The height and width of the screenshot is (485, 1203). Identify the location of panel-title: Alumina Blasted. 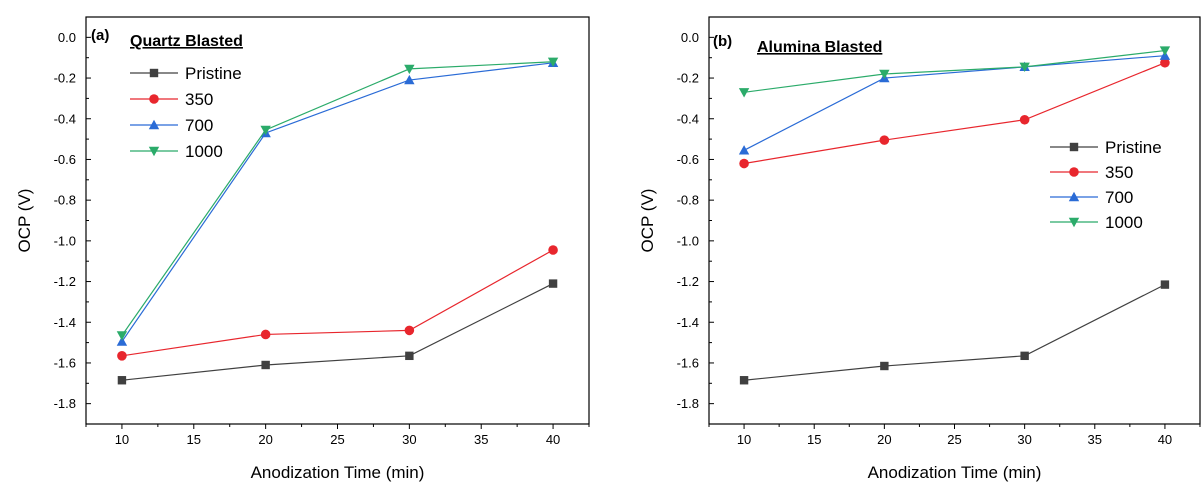
(819, 47).